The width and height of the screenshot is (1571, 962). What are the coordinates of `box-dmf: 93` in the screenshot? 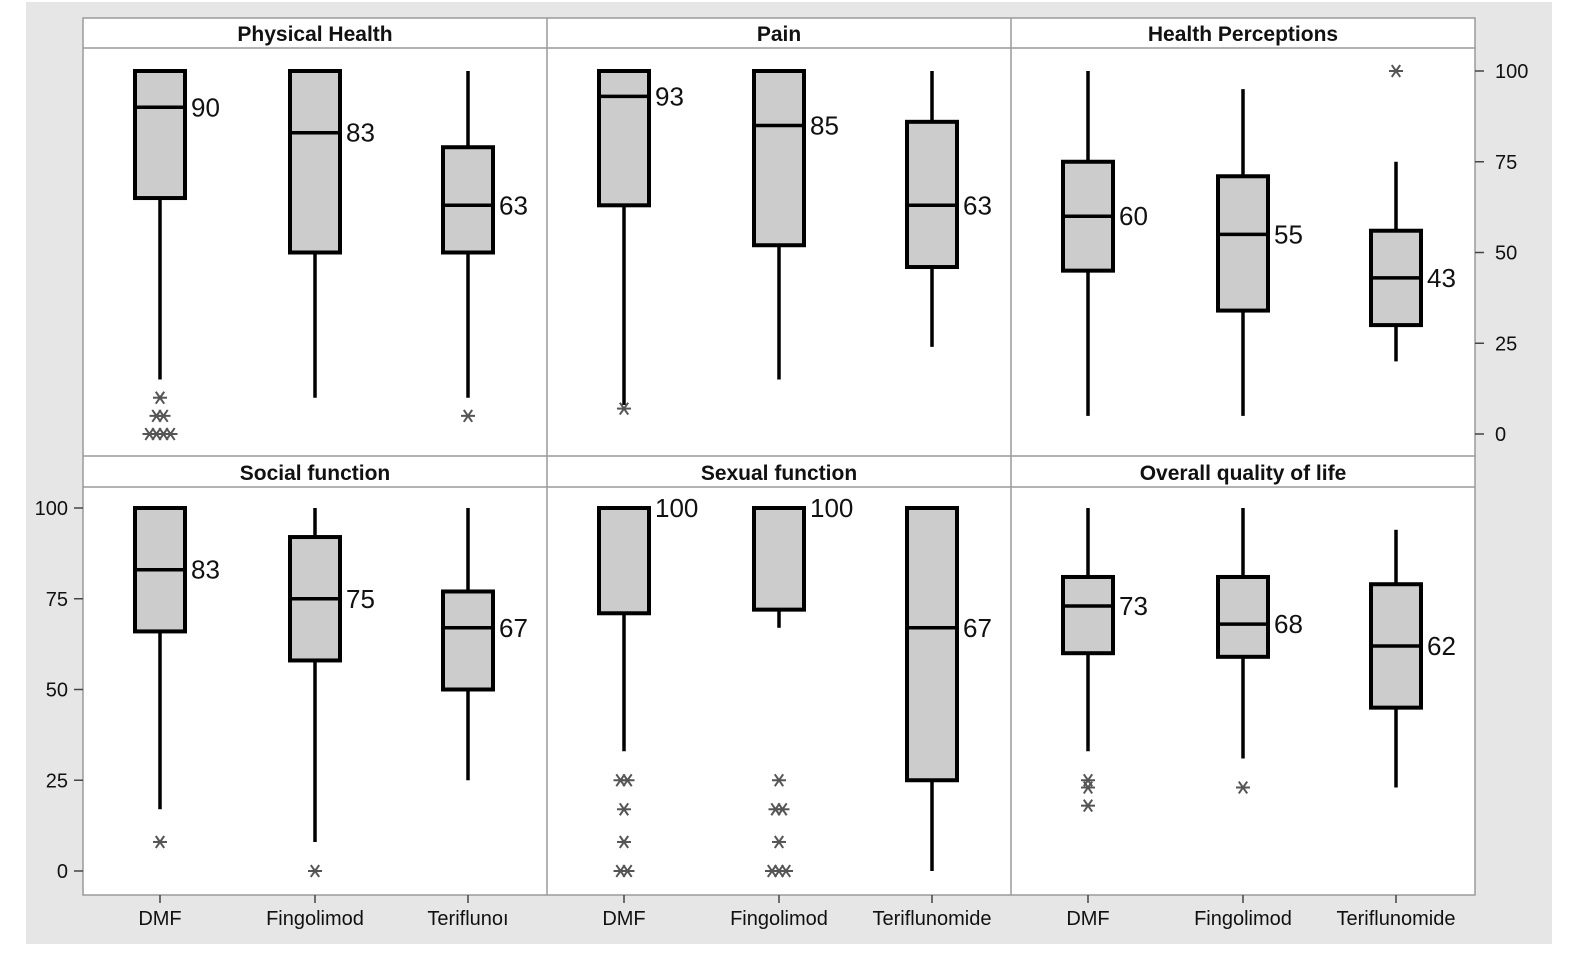 It's located at (640, 242).